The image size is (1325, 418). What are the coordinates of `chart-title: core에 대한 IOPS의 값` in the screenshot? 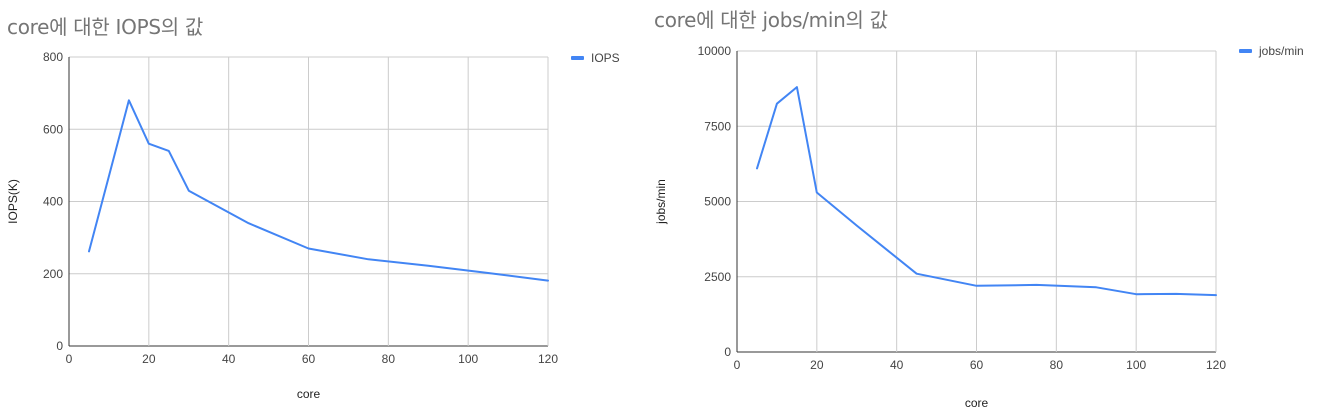 It's located at (105, 27).